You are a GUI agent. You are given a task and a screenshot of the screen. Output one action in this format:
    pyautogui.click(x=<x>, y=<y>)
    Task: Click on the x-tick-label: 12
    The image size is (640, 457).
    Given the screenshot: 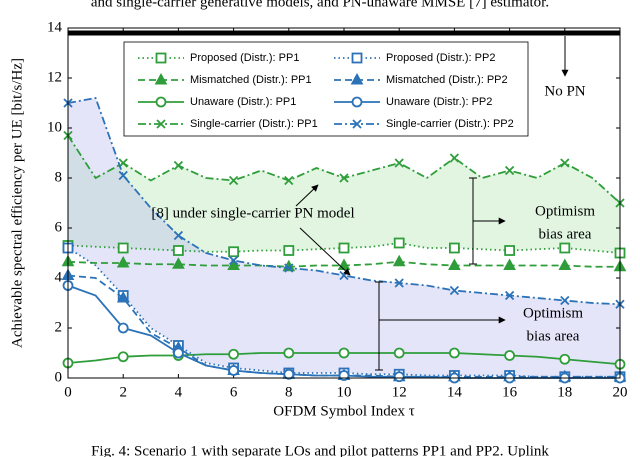 What is the action you would take?
    pyautogui.click(x=399, y=392)
    